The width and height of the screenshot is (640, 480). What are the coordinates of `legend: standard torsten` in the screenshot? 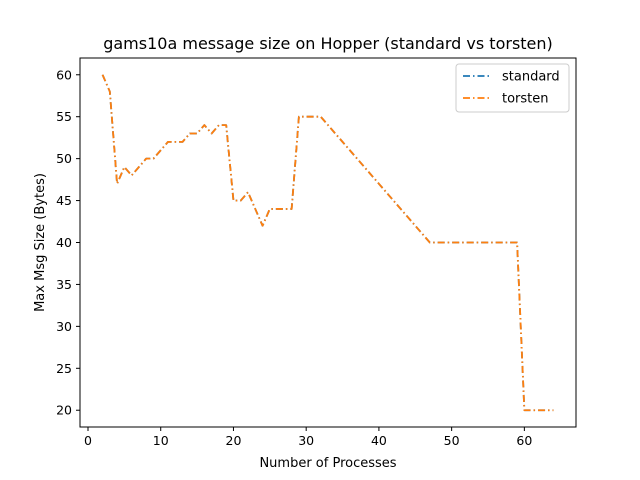 It's located at (512, 88).